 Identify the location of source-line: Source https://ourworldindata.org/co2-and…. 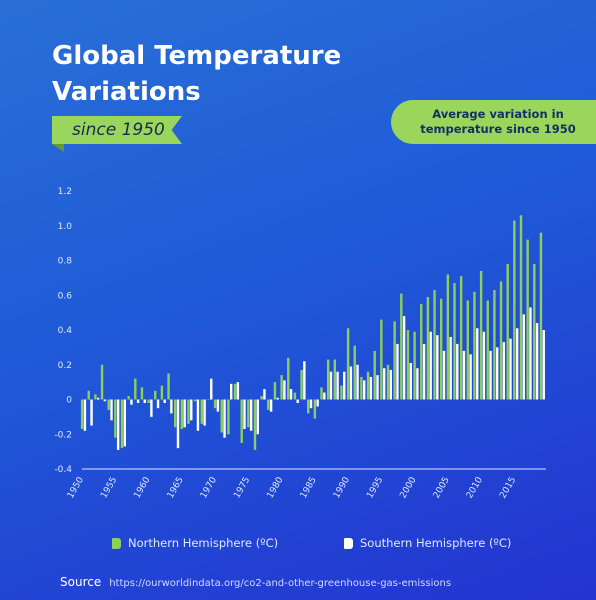
(255, 582).